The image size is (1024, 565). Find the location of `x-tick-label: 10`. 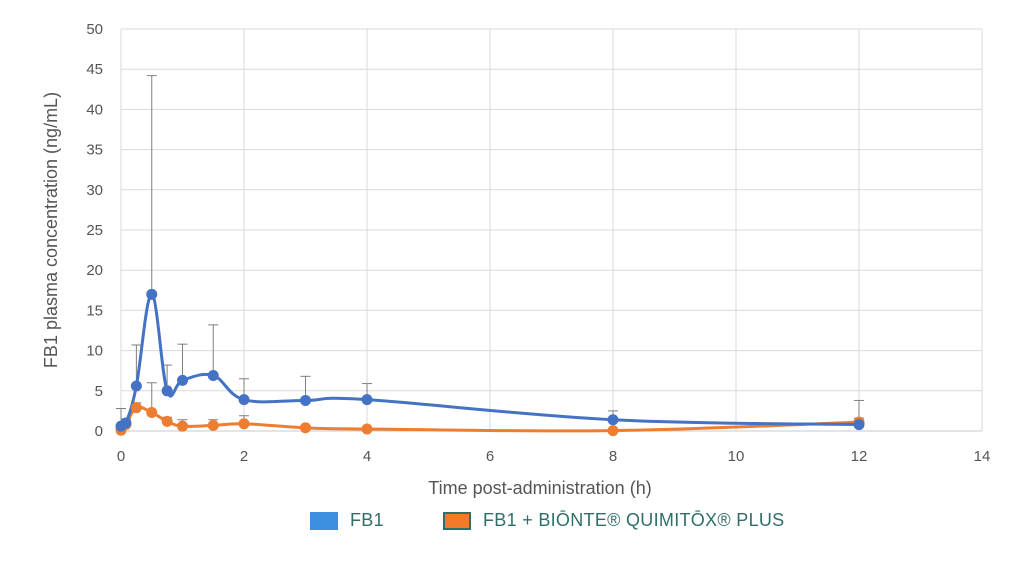

x-tick-label: 10 is located at coordinates (736, 456).